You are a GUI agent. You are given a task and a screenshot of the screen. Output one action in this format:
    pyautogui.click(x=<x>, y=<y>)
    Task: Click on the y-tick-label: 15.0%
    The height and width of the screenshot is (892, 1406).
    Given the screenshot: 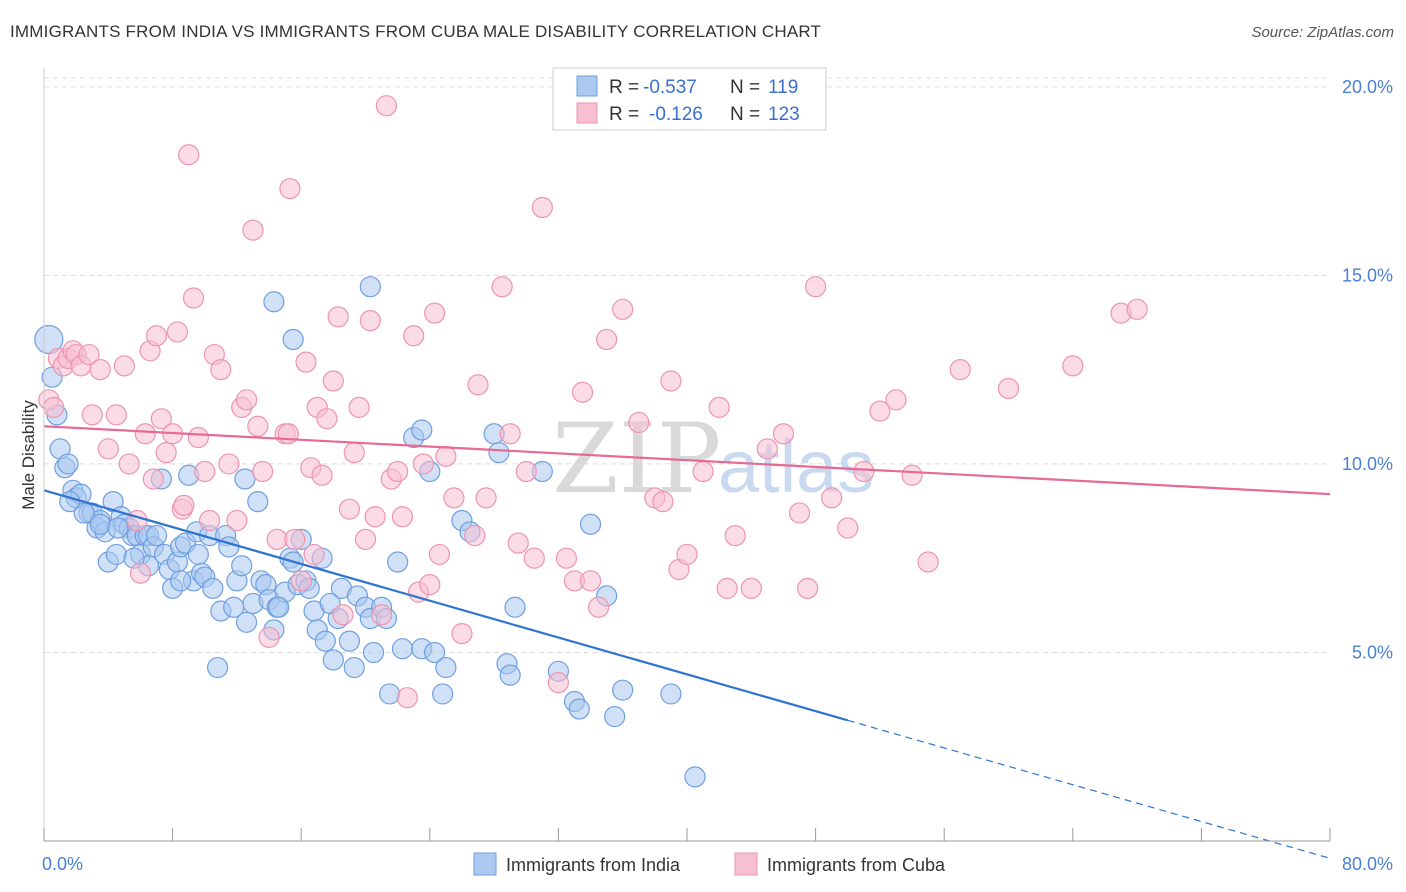 What is the action you would take?
    pyautogui.click(x=1367, y=275)
    